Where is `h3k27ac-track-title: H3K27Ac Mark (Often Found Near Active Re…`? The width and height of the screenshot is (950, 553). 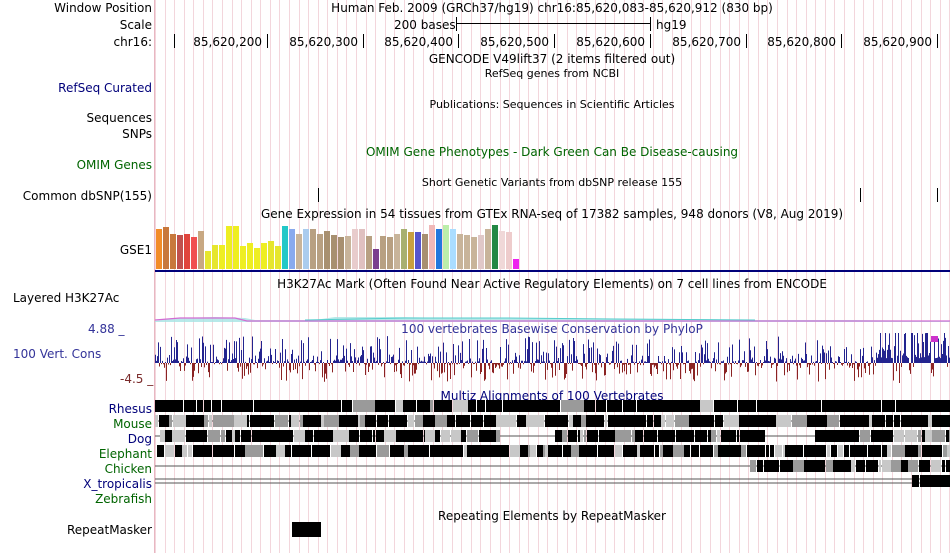
h3k27ac-track-title: H3K27Ac Mark (Often Found Near Active Re… is located at coordinates (552, 284).